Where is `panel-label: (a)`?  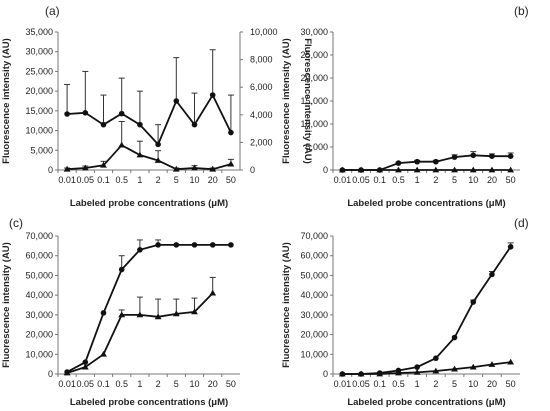 panel-label: (a) is located at coordinates (52, 11).